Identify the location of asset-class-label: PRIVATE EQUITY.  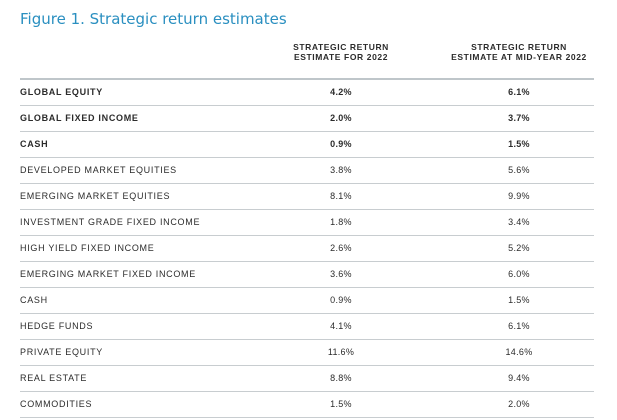
(61, 352).